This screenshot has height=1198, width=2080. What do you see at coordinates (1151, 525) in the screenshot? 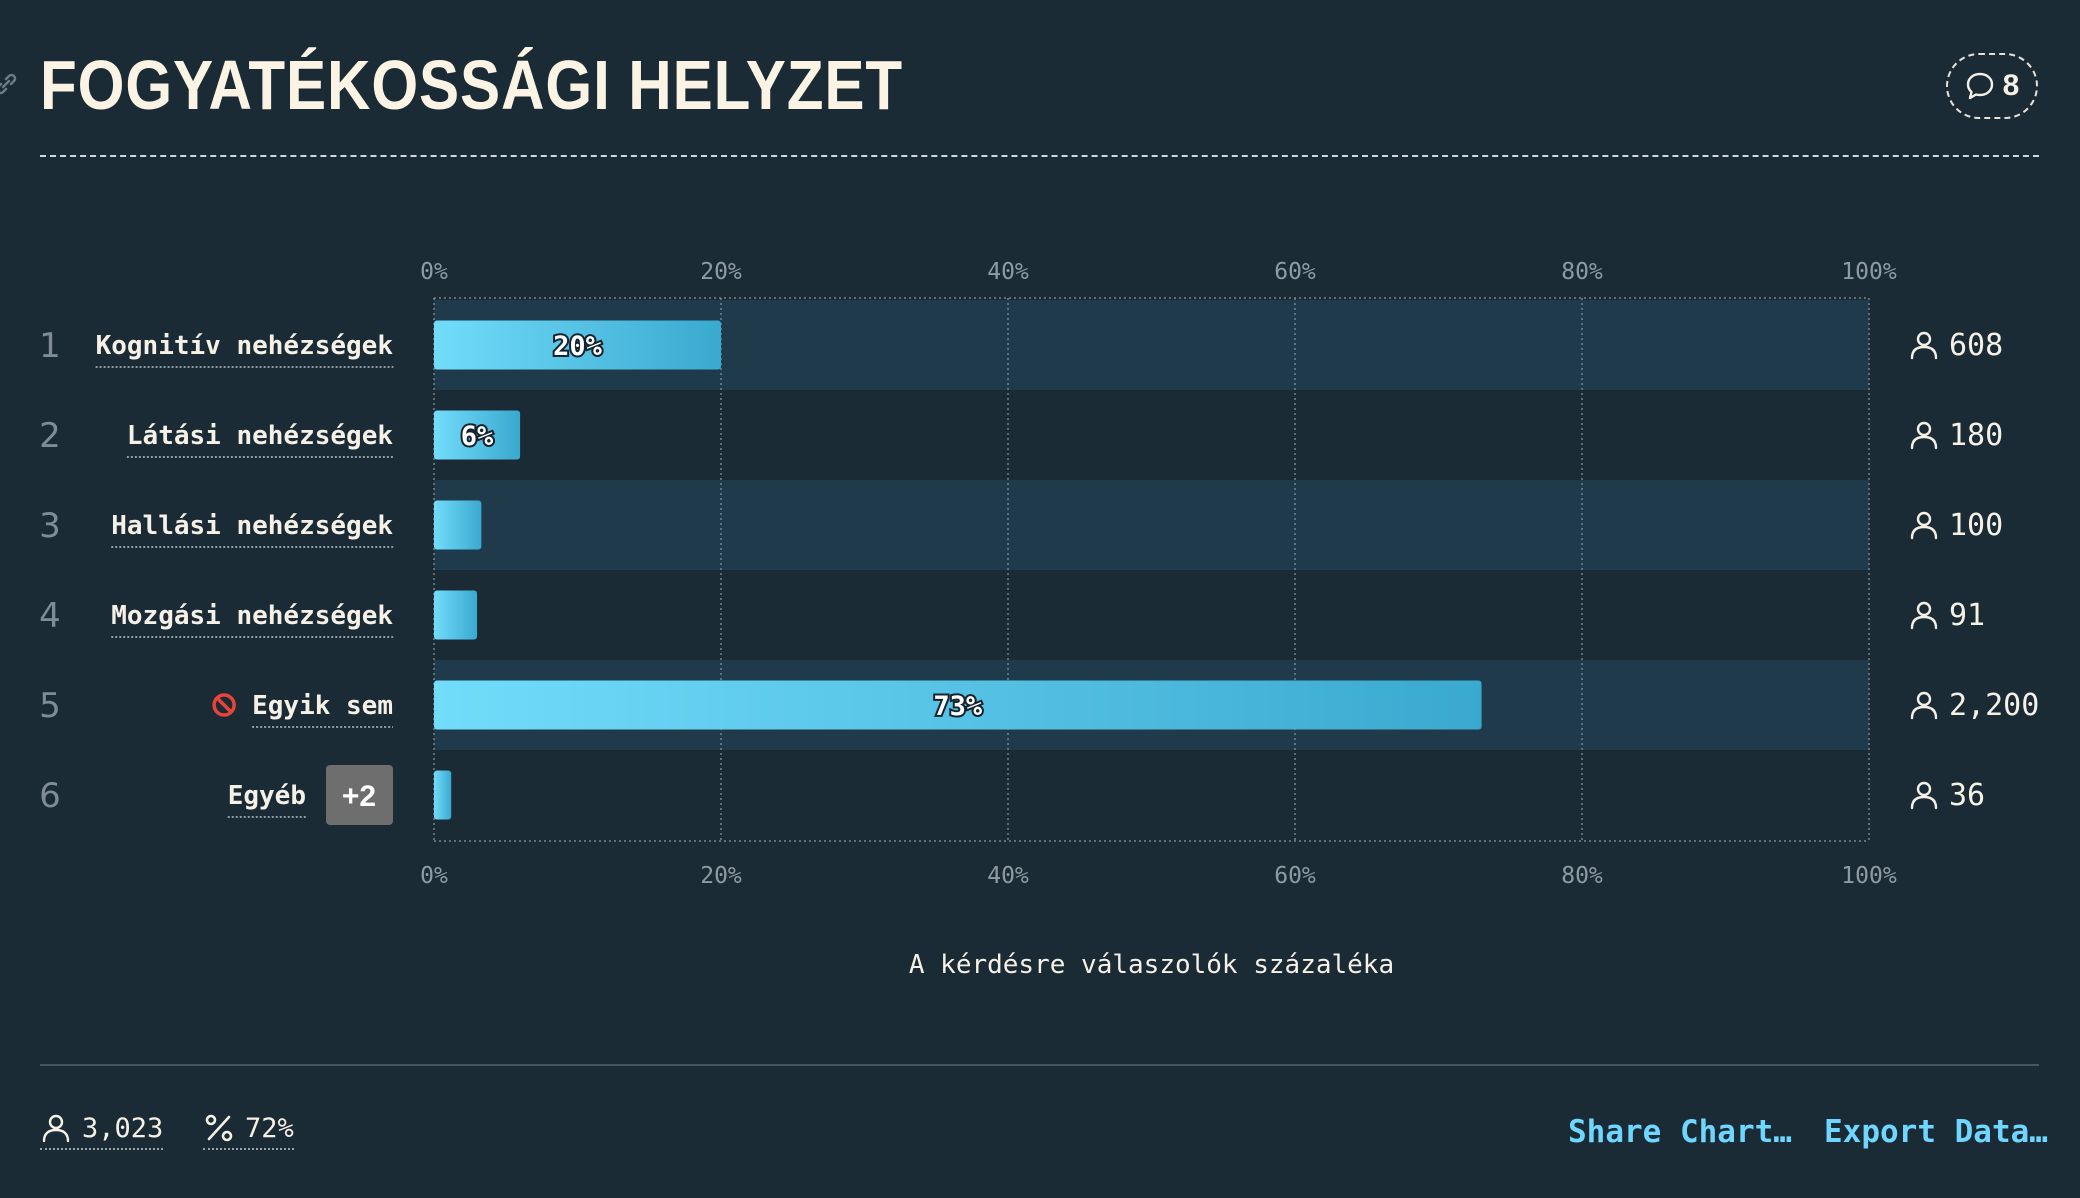
I see `row-band` at bounding box center [1151, 525].